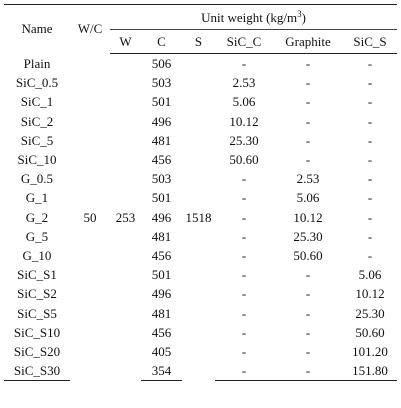  I want to click on cell-name: SiC_S20, so click(37, 351).